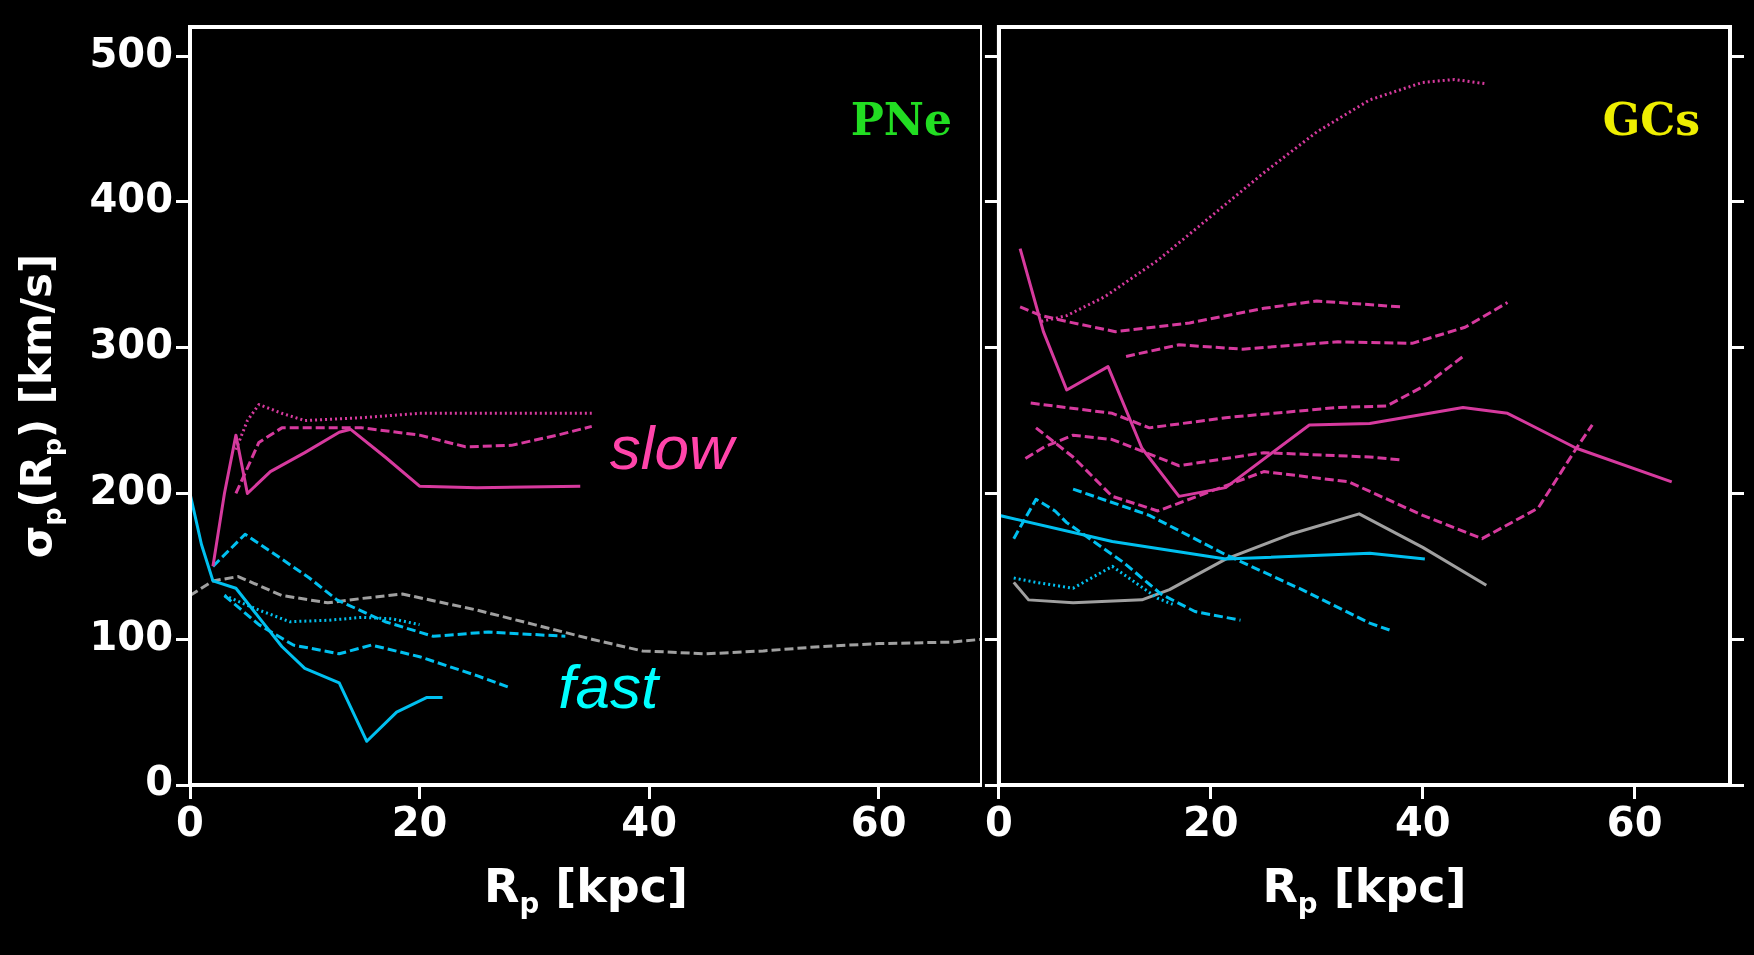 This screenshot has width=1754, height=955. What do you see at coordinates (674, 447) in the screenshot?
I see `annotation: slow` at bounding box center [674, 447].